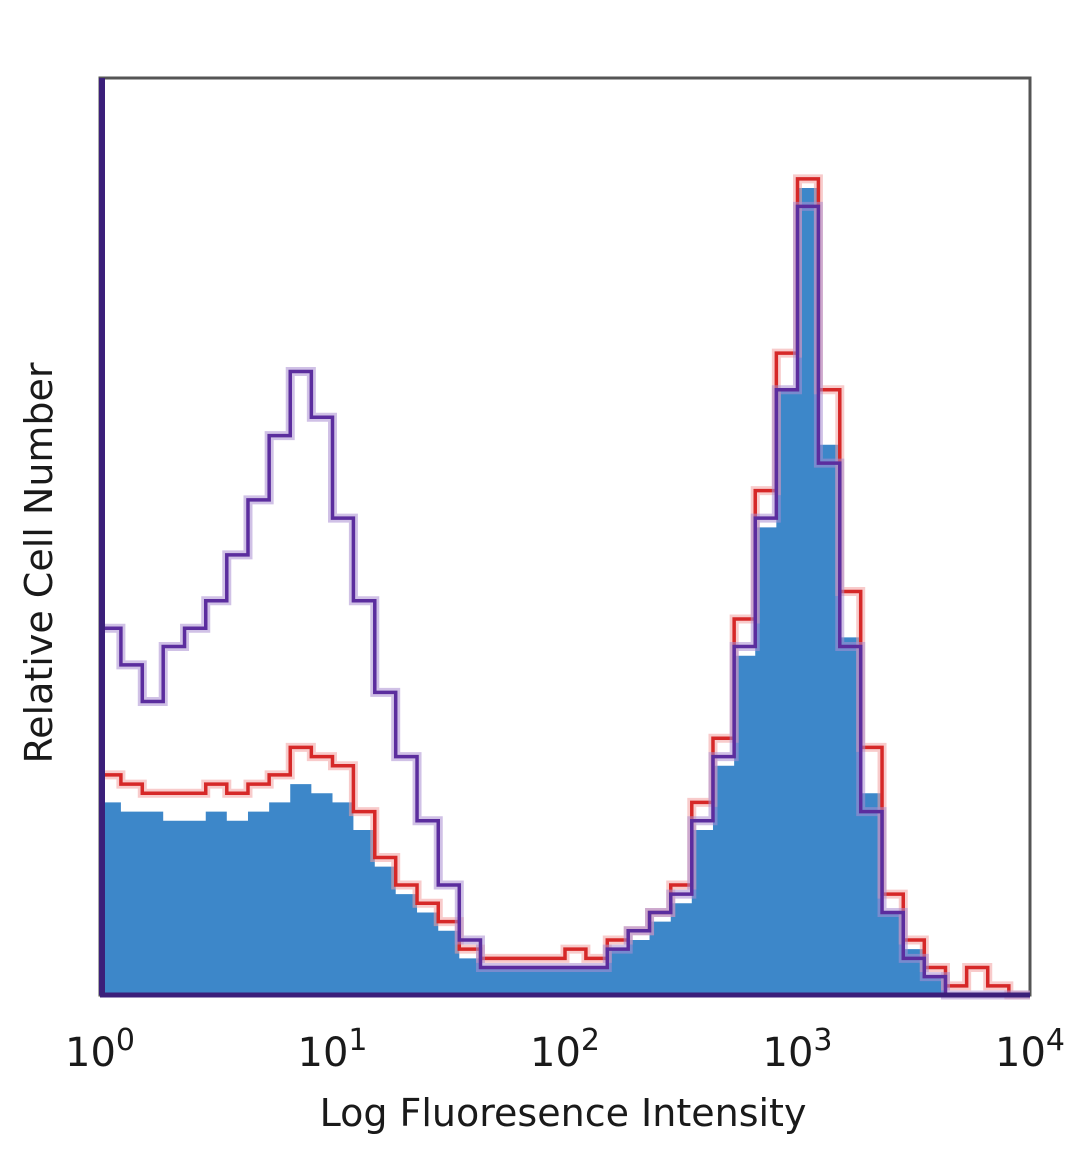 The height and width of the screenshot is (1169, 1080). I want to click on x-tick-label: 10⁴, so click(1030, 1049).